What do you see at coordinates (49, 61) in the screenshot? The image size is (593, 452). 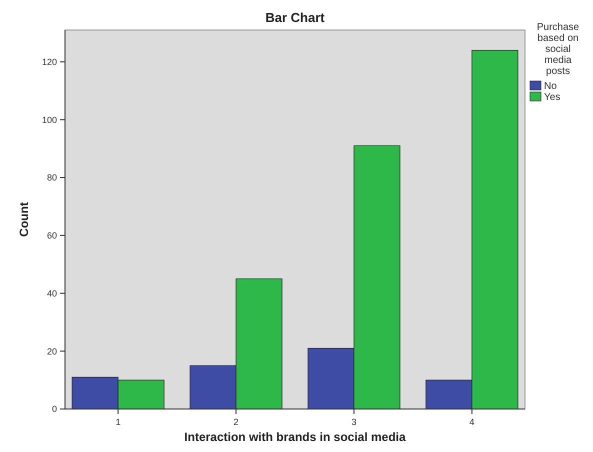 I see `y-tick-label: 120` at bounding box center [49, 61].